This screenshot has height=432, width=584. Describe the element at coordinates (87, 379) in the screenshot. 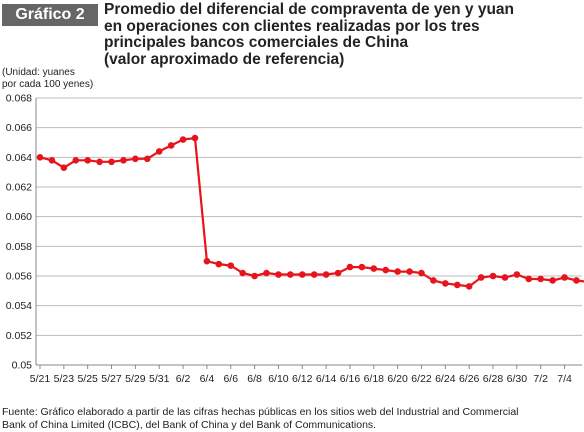

I see `x-tick-label: 5/25` at that location.